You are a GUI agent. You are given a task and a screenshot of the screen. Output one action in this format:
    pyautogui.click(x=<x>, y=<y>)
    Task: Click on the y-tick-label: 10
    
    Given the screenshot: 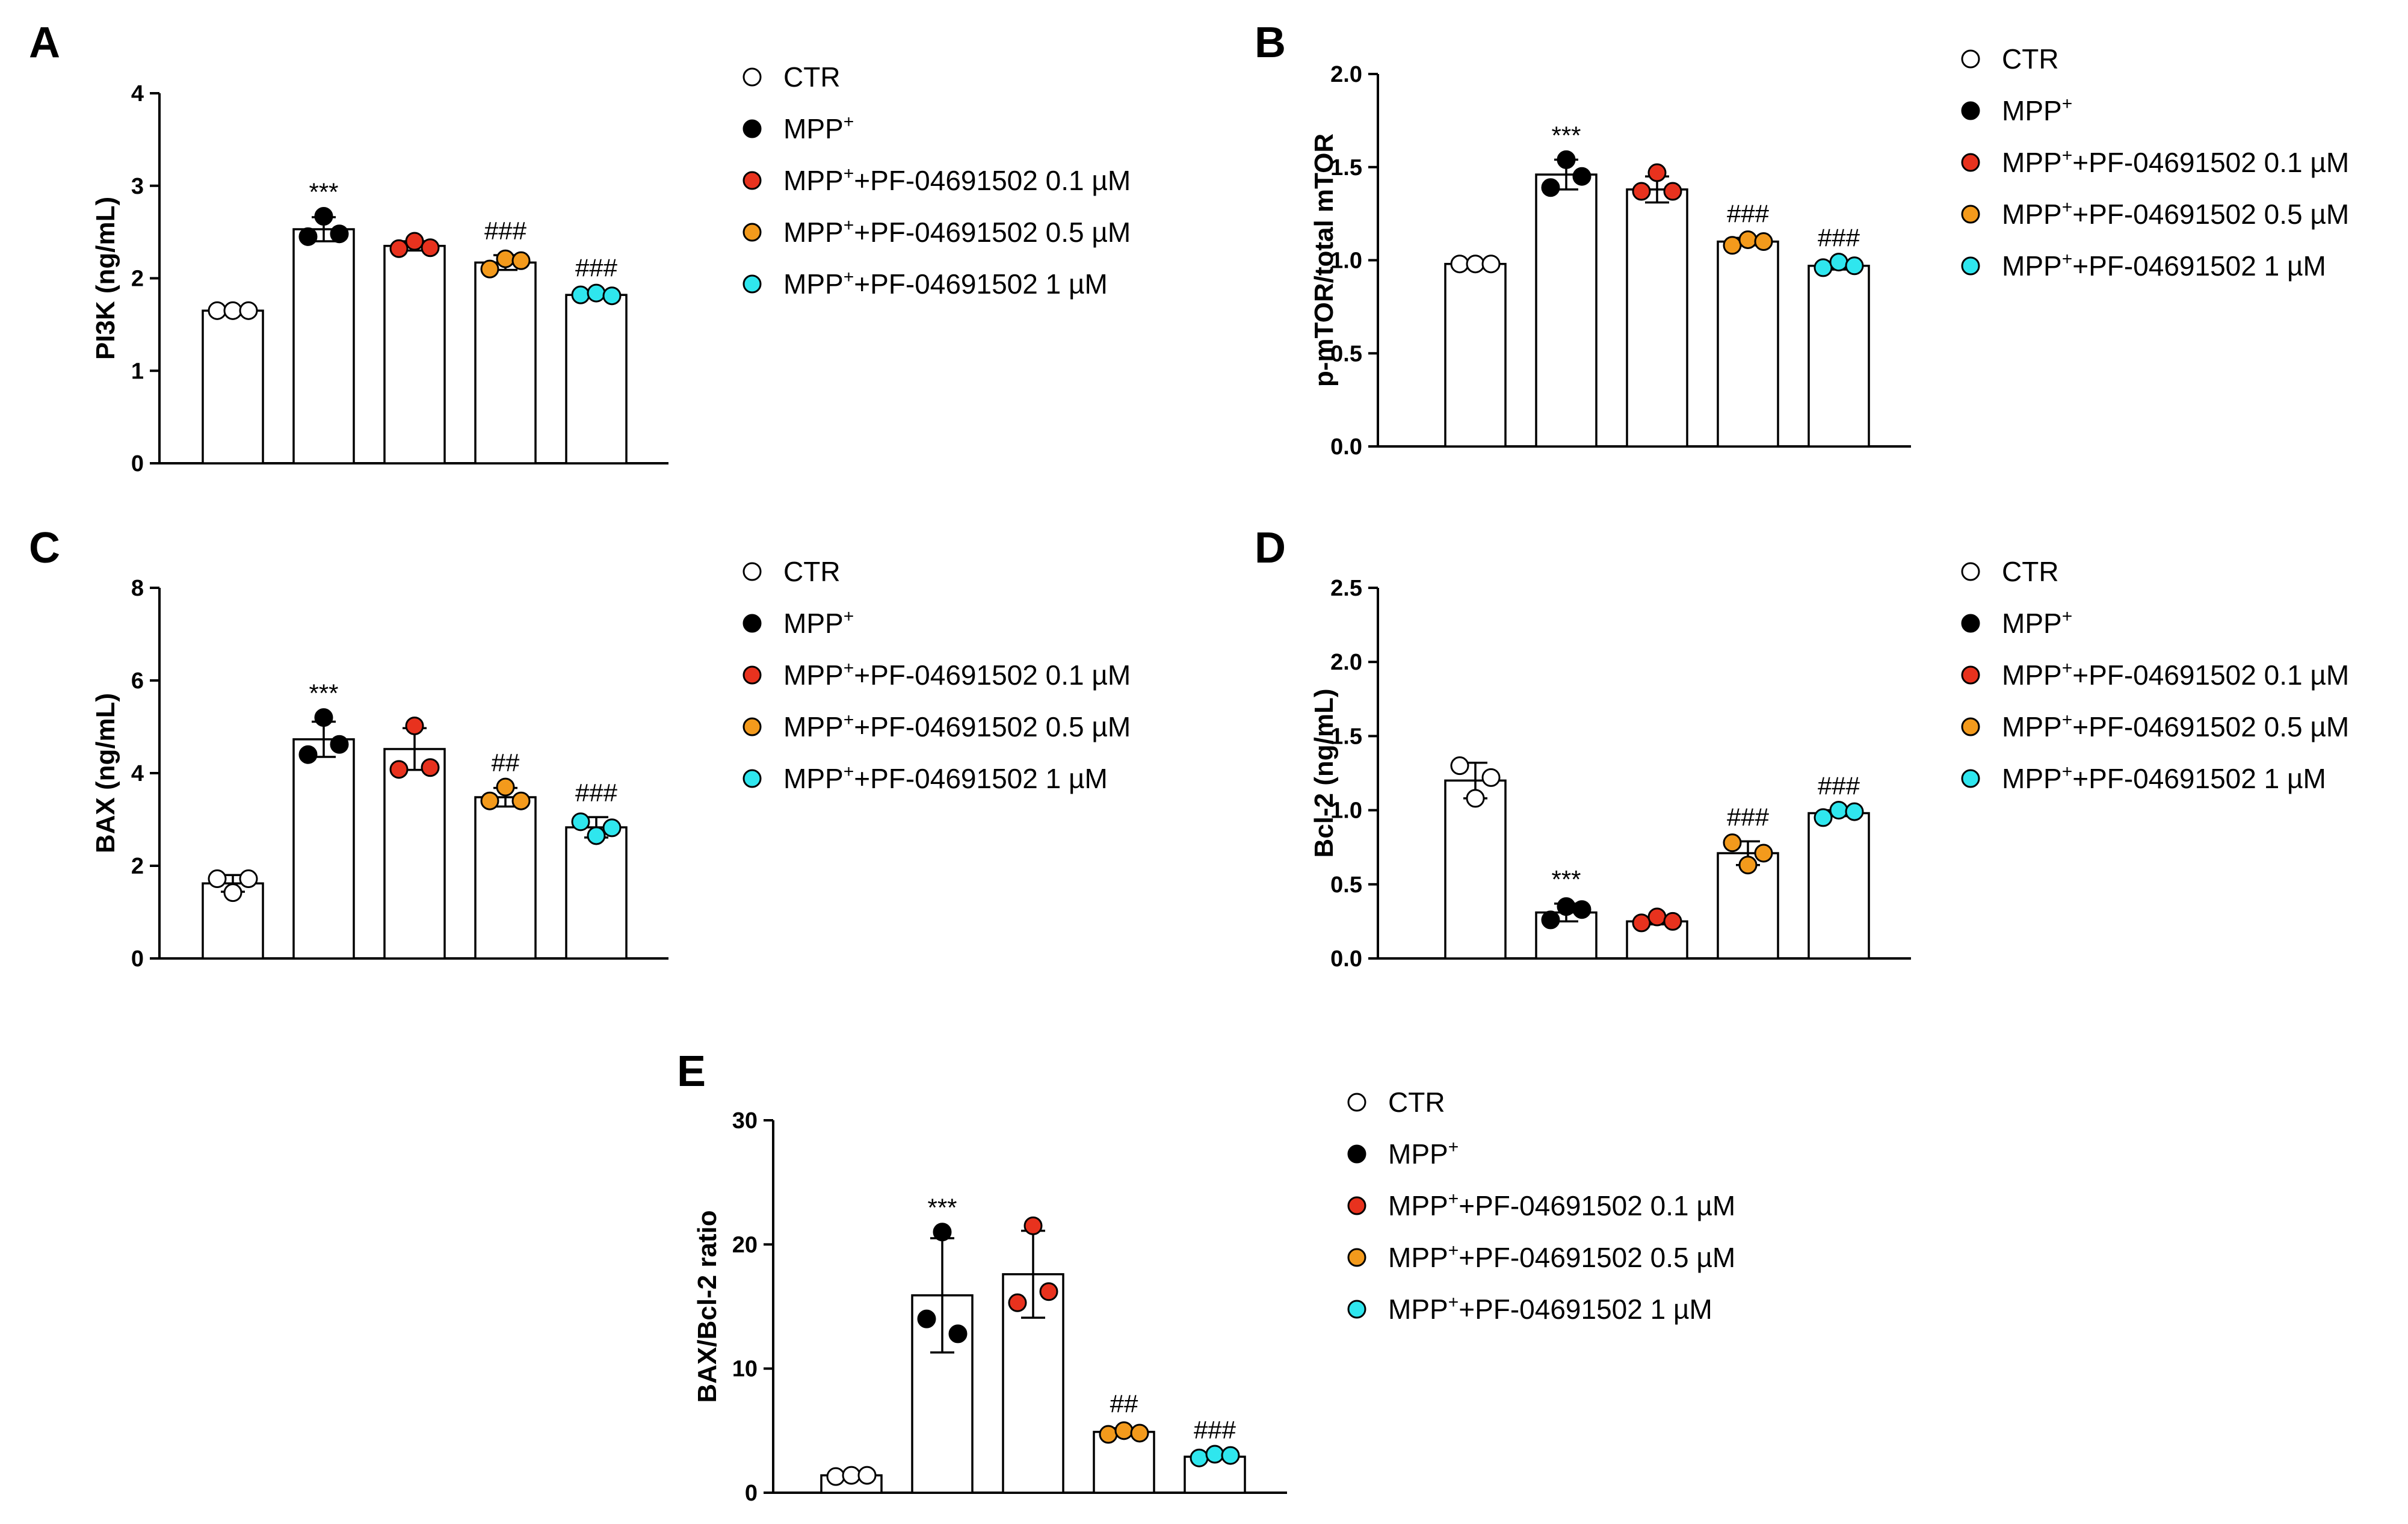 What is the action you would take?
    pyautogui.click(x=745, y=1369)
    